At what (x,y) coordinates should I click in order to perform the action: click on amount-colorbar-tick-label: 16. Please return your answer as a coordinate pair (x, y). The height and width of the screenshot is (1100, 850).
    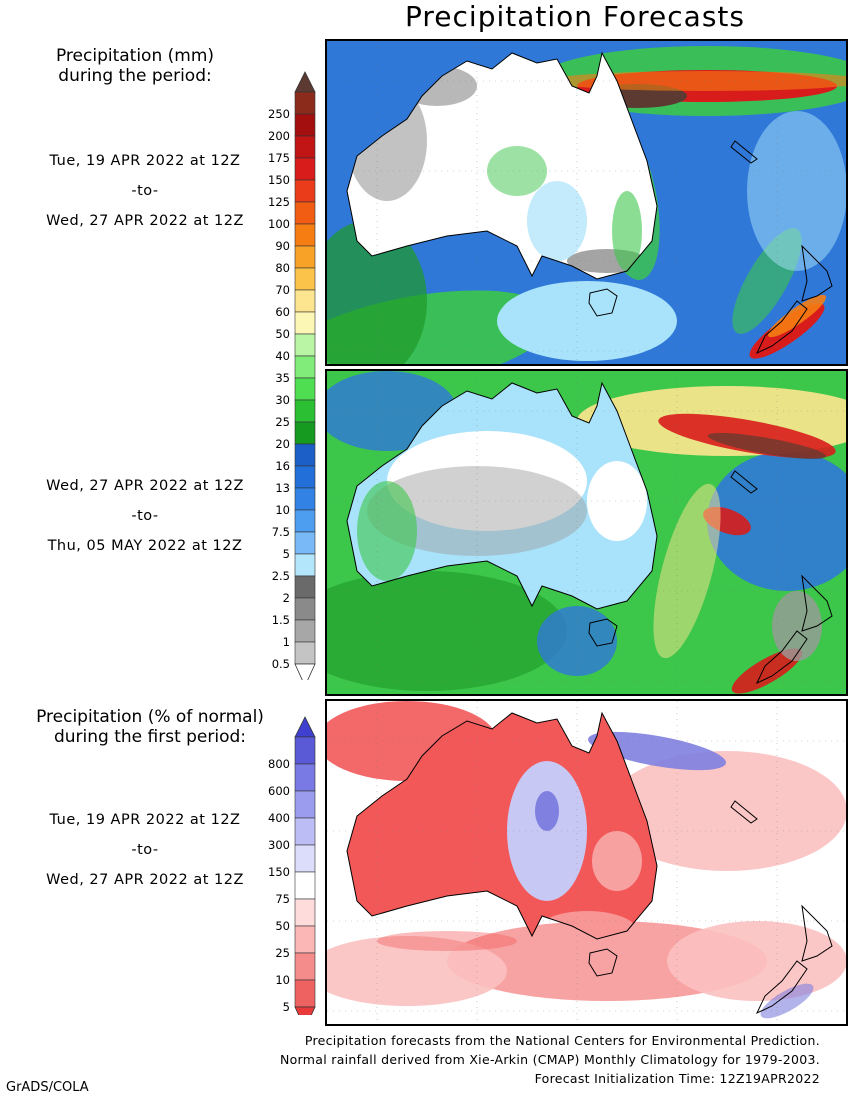
    Looking at the image, I should click on (282, 466).